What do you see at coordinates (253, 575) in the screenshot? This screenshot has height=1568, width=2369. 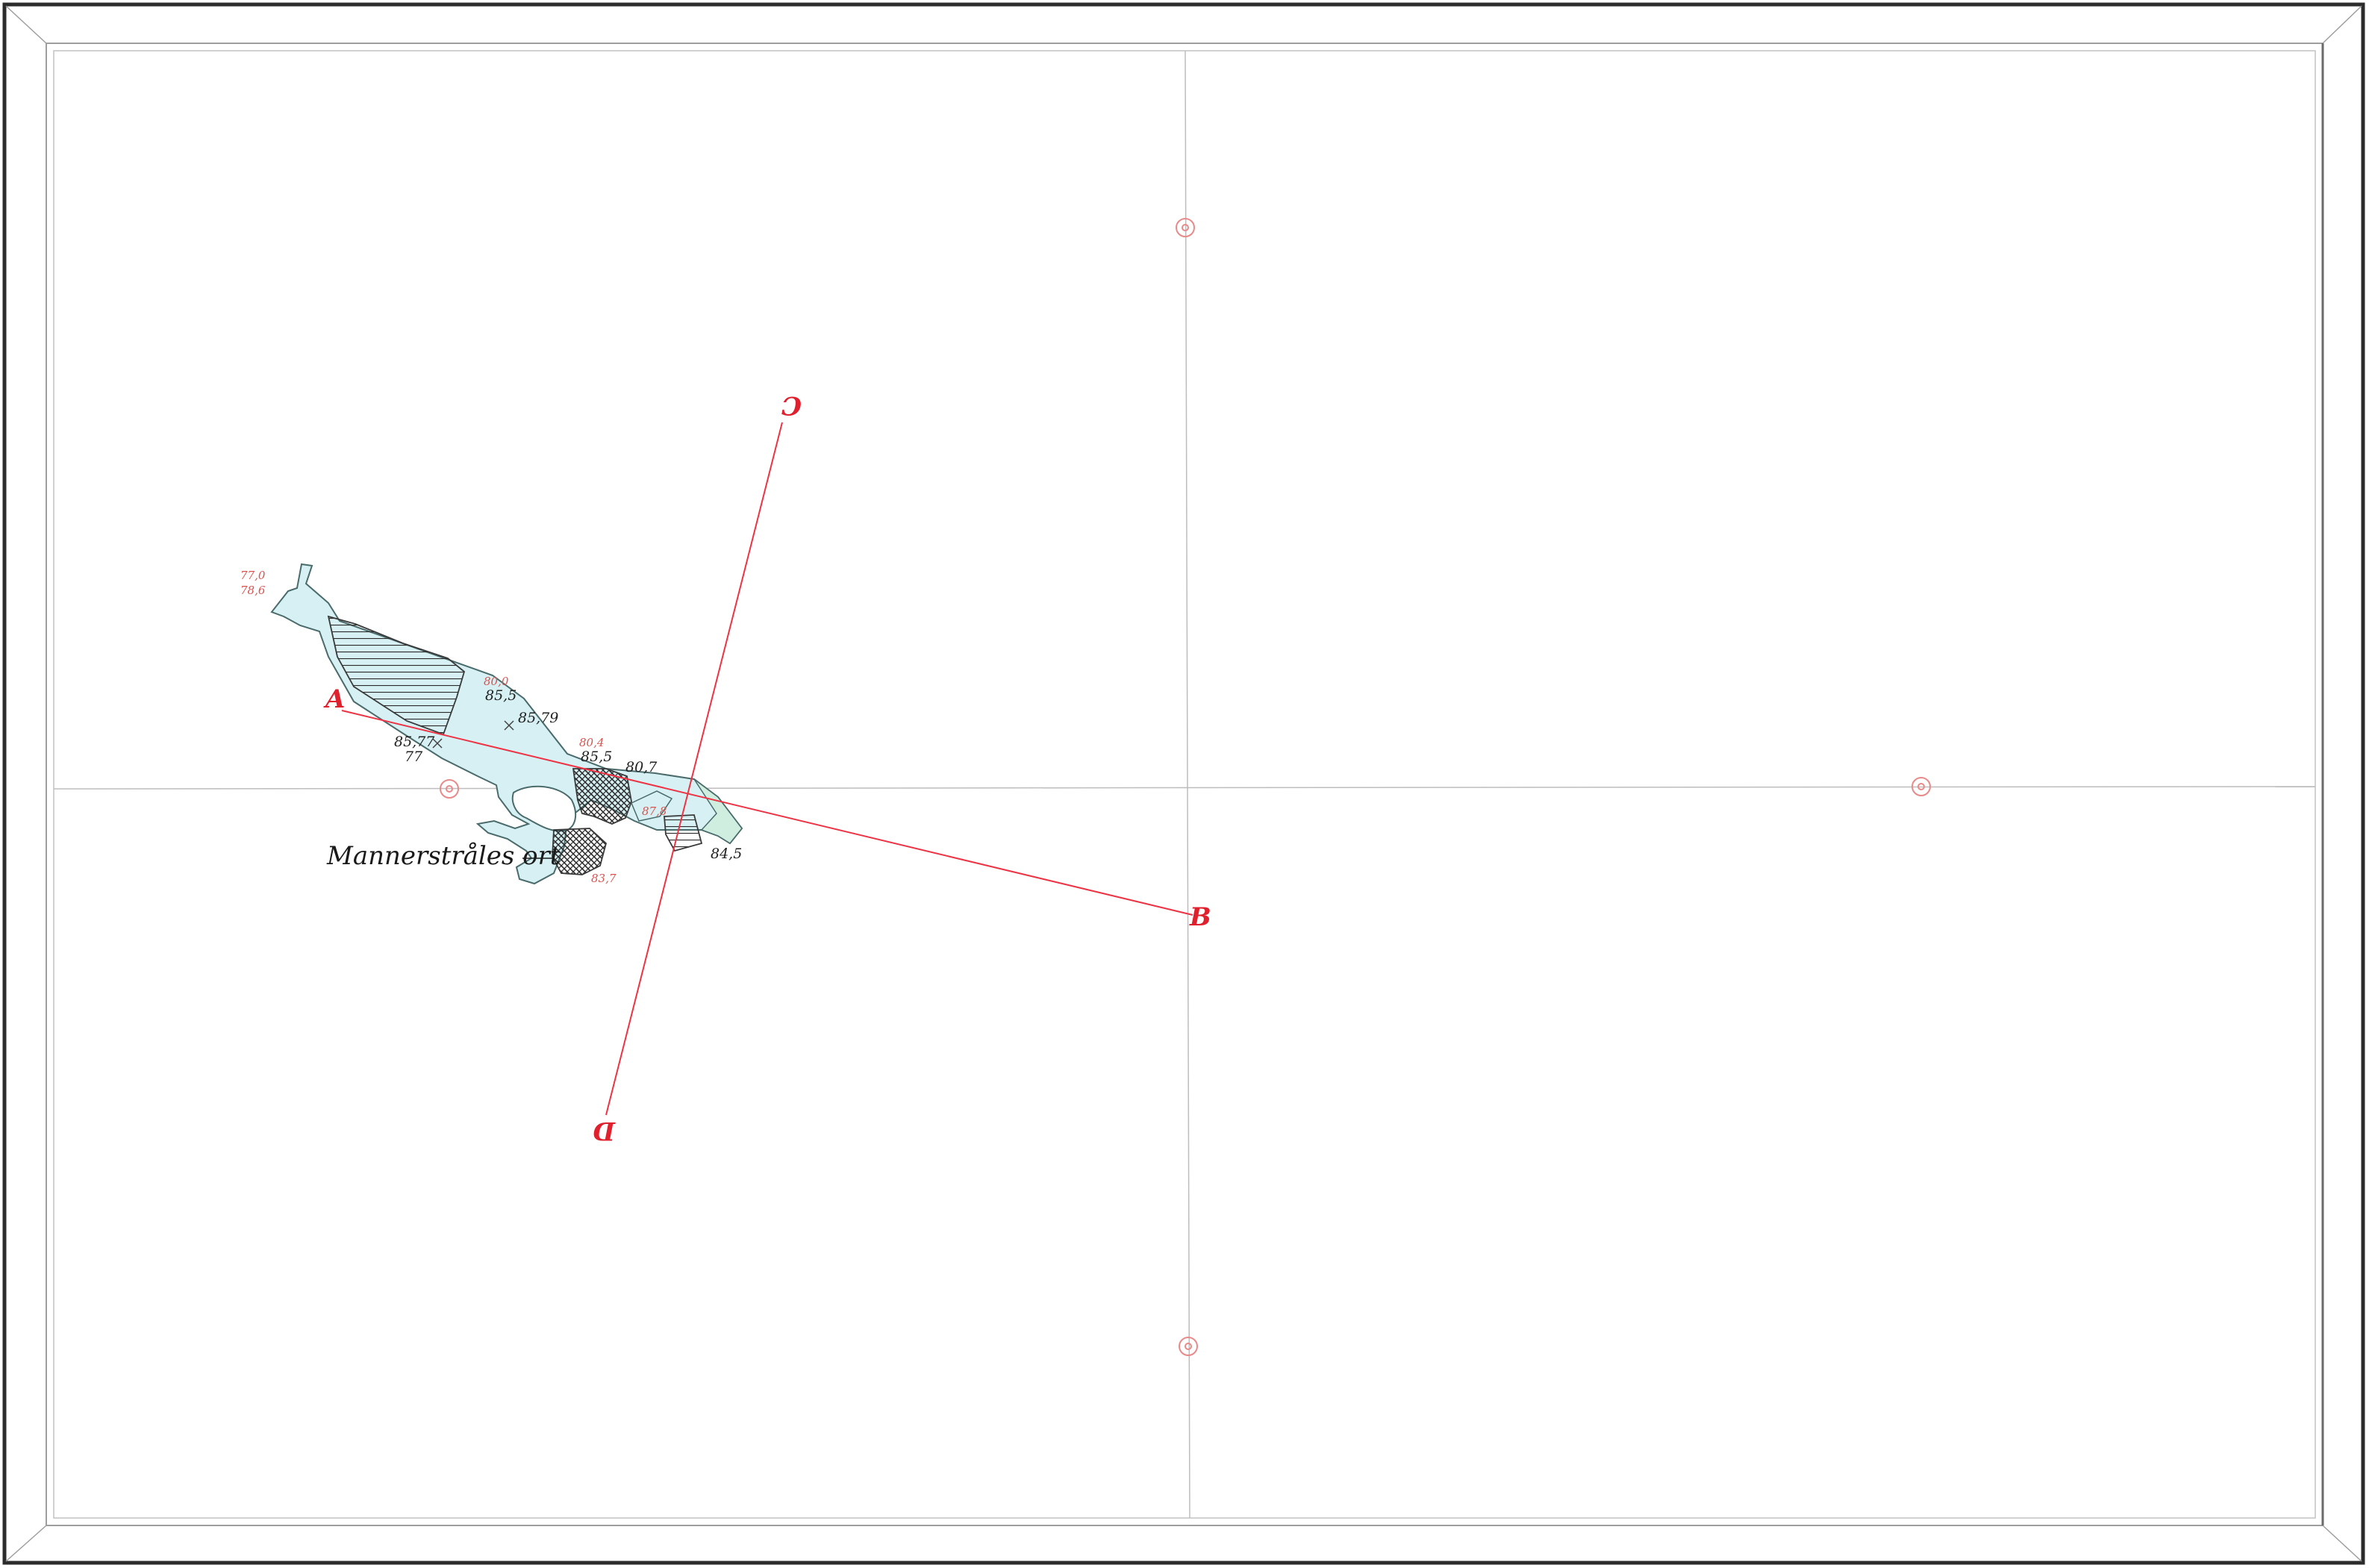 I see `elevation-label: 77,0` at bounding box center [253, 575].